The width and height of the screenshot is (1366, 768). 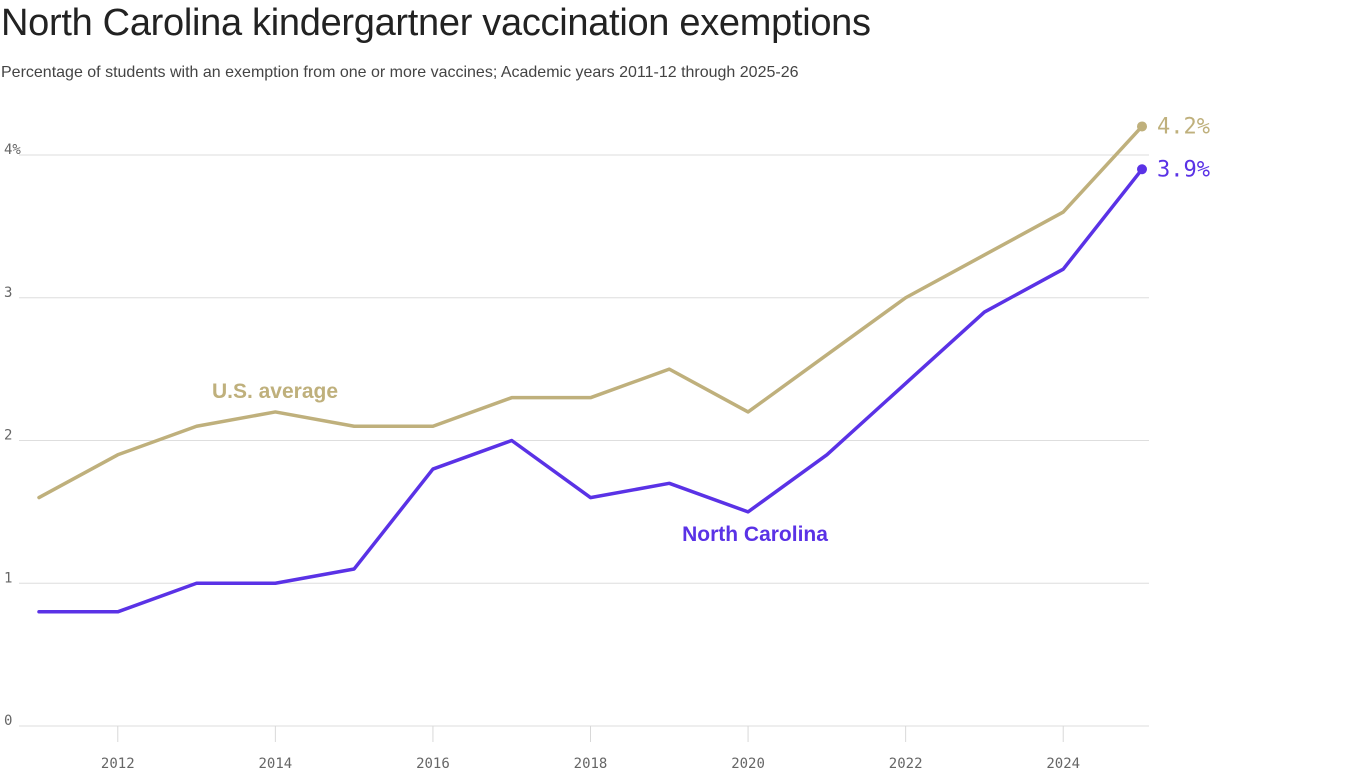 What do you see at coordinates (8, 436) in the screenshot?
I see `y-tick-label: 2` at bounding box center [8, 436].